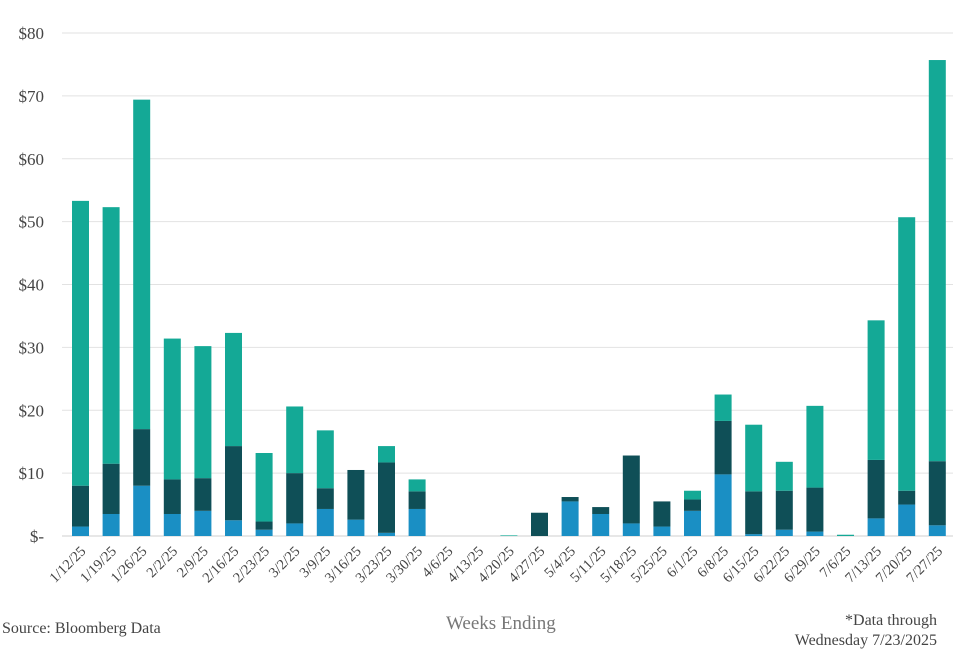  I want to click on y-axis-ticks: $- $10 $20 $30 $40 $50 $60 $70 $80, so click(32, 285).